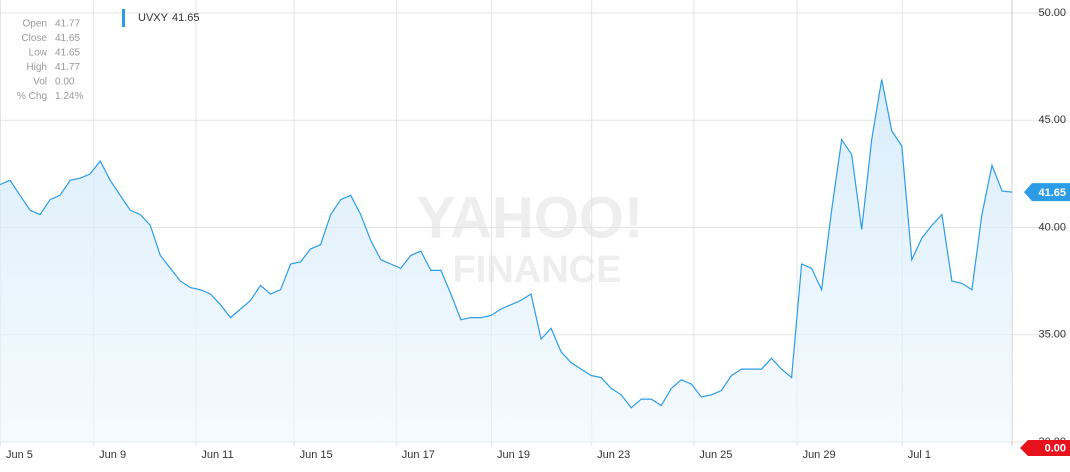  I want to click on y-tick-label: 35.00, so click(1052, 335).